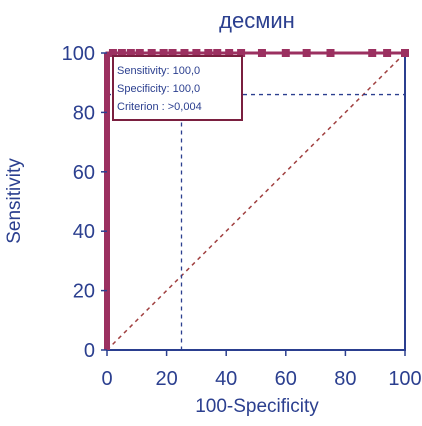 This screenshot has height=426, width=422. Describe the element at coordinates (89, 351) in the screenshot. I see `y-tick-label-1: 0` at that location.